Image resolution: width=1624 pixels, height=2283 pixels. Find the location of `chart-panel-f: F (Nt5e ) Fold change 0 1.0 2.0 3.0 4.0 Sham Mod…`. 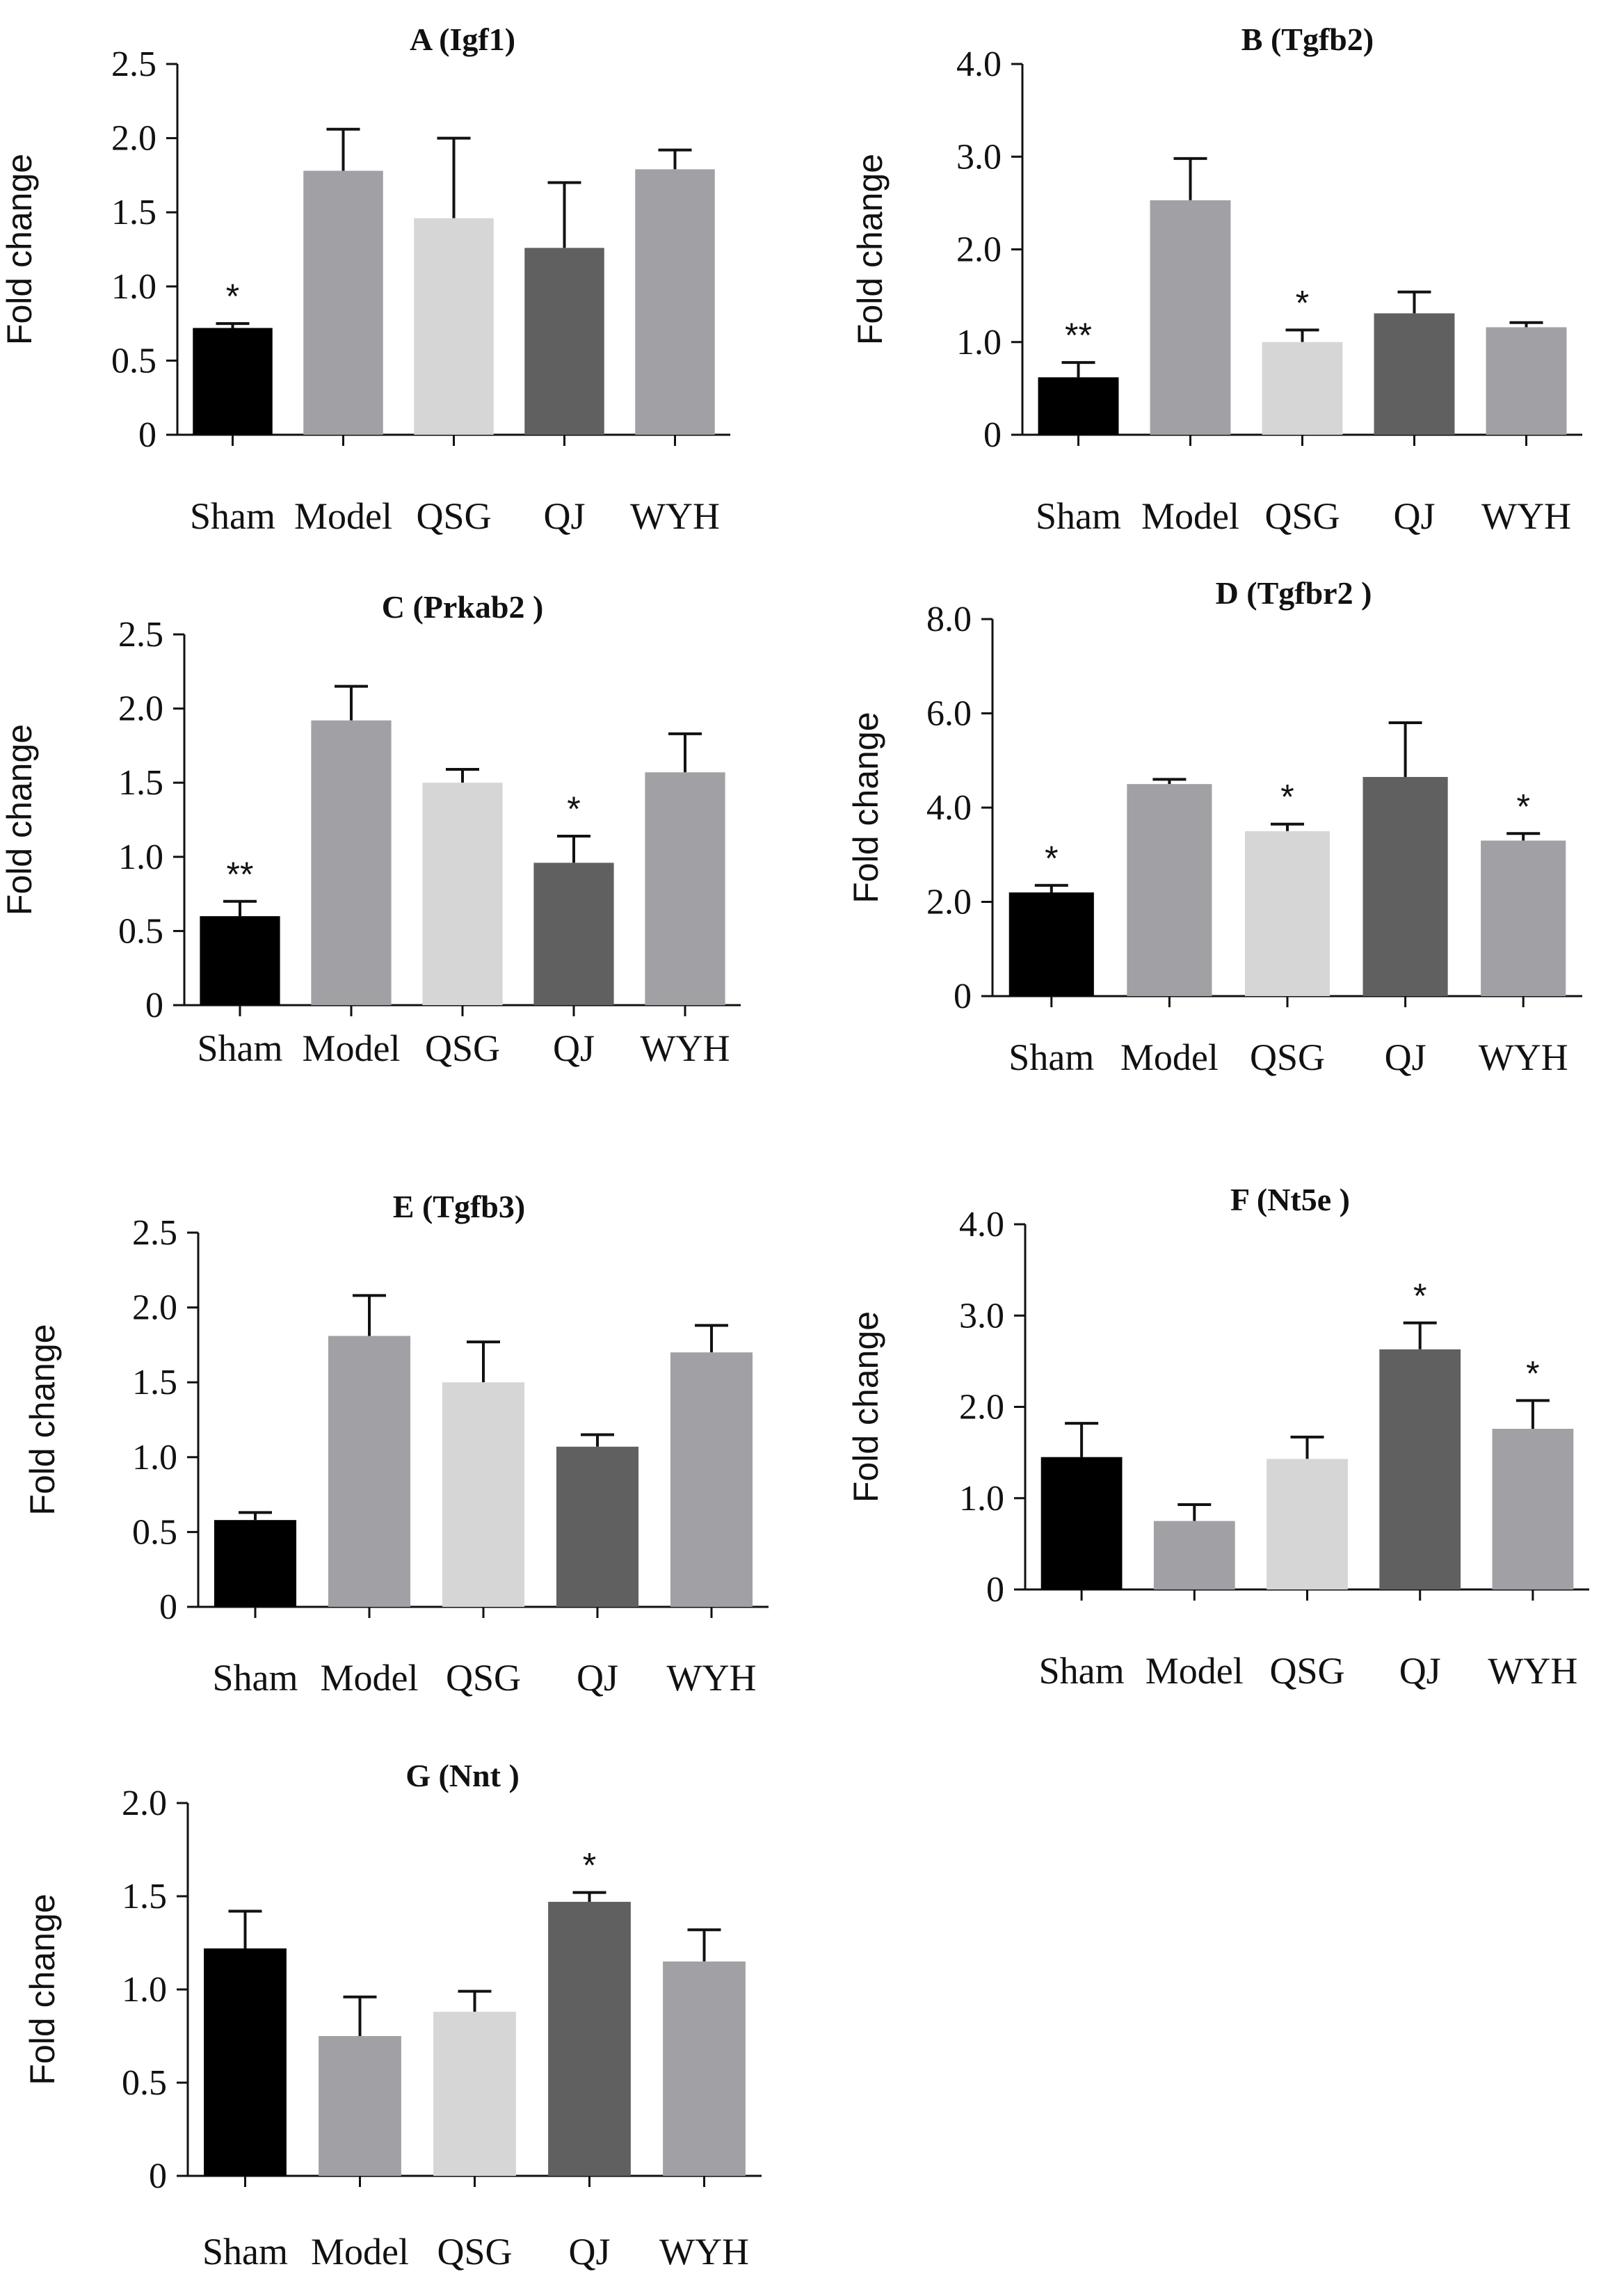

chart-panel-f: F (Nt5e ) Fold change 0 1.0 2.0 3.0 4.0 Sham Mod… is located at coordinates (1217, 1437).